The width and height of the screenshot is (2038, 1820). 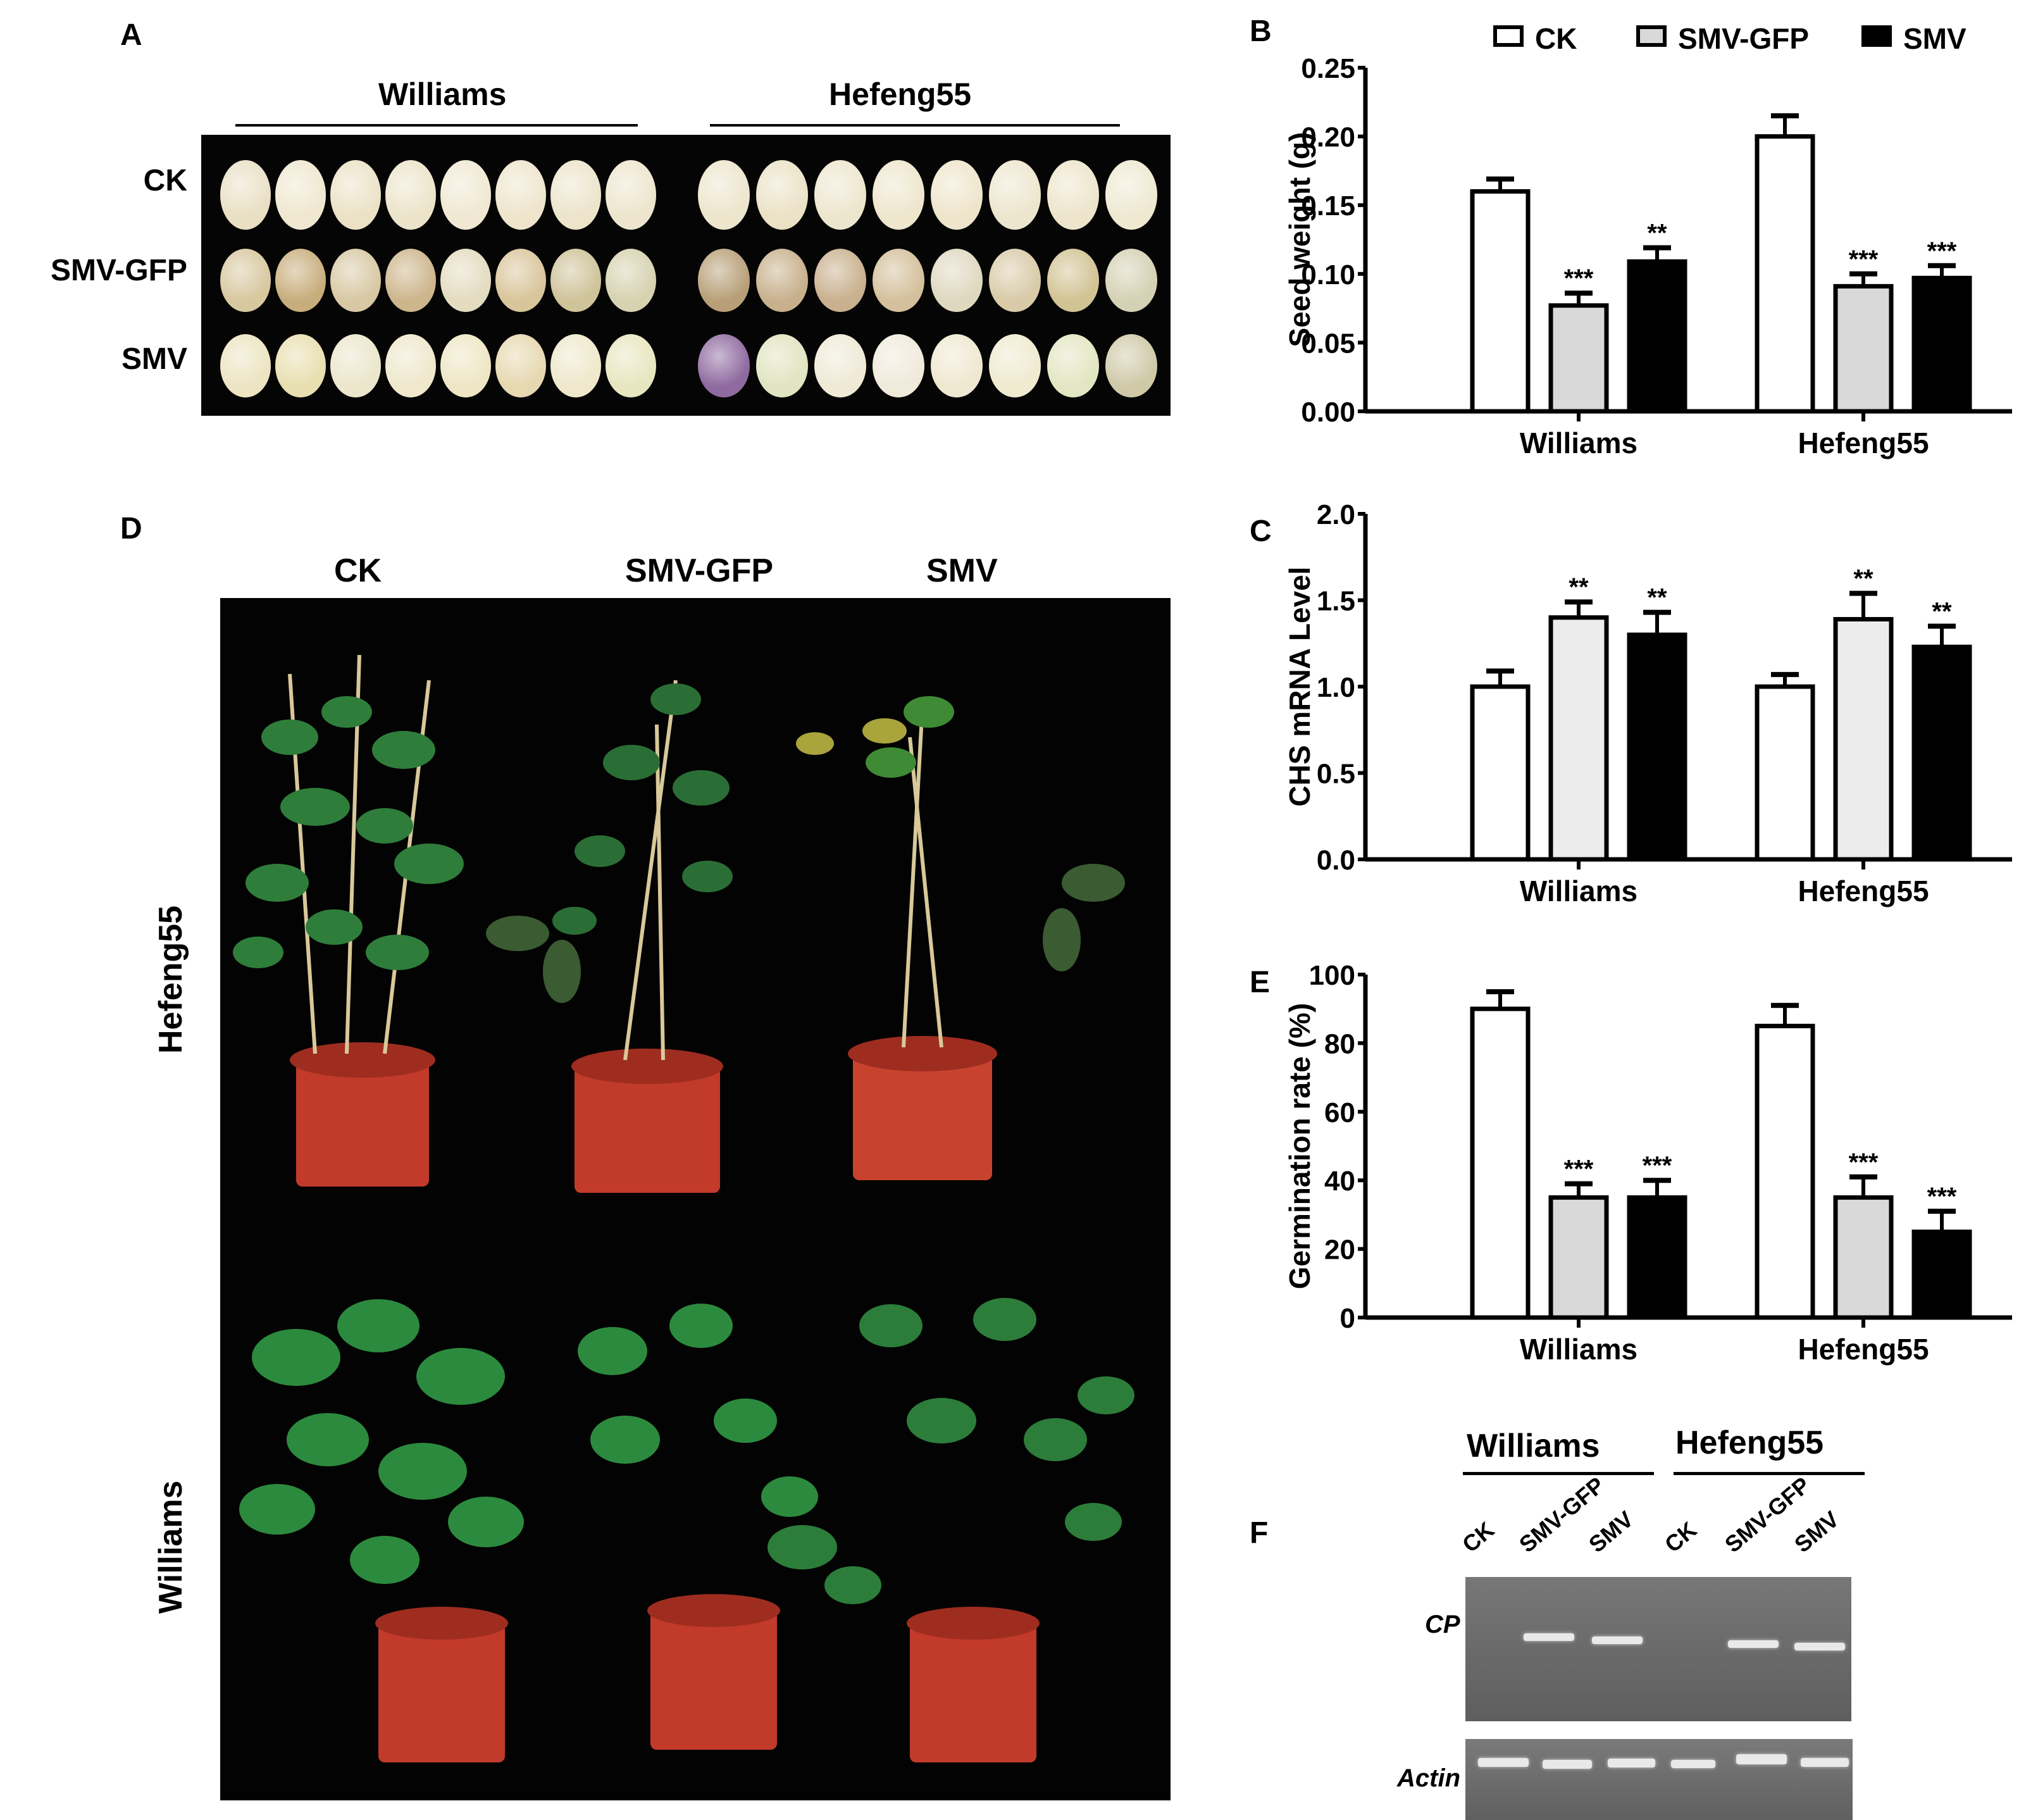 I want to click on legend-label-smv-gfp: SMV-GFP, so click(x=1744, y=38).